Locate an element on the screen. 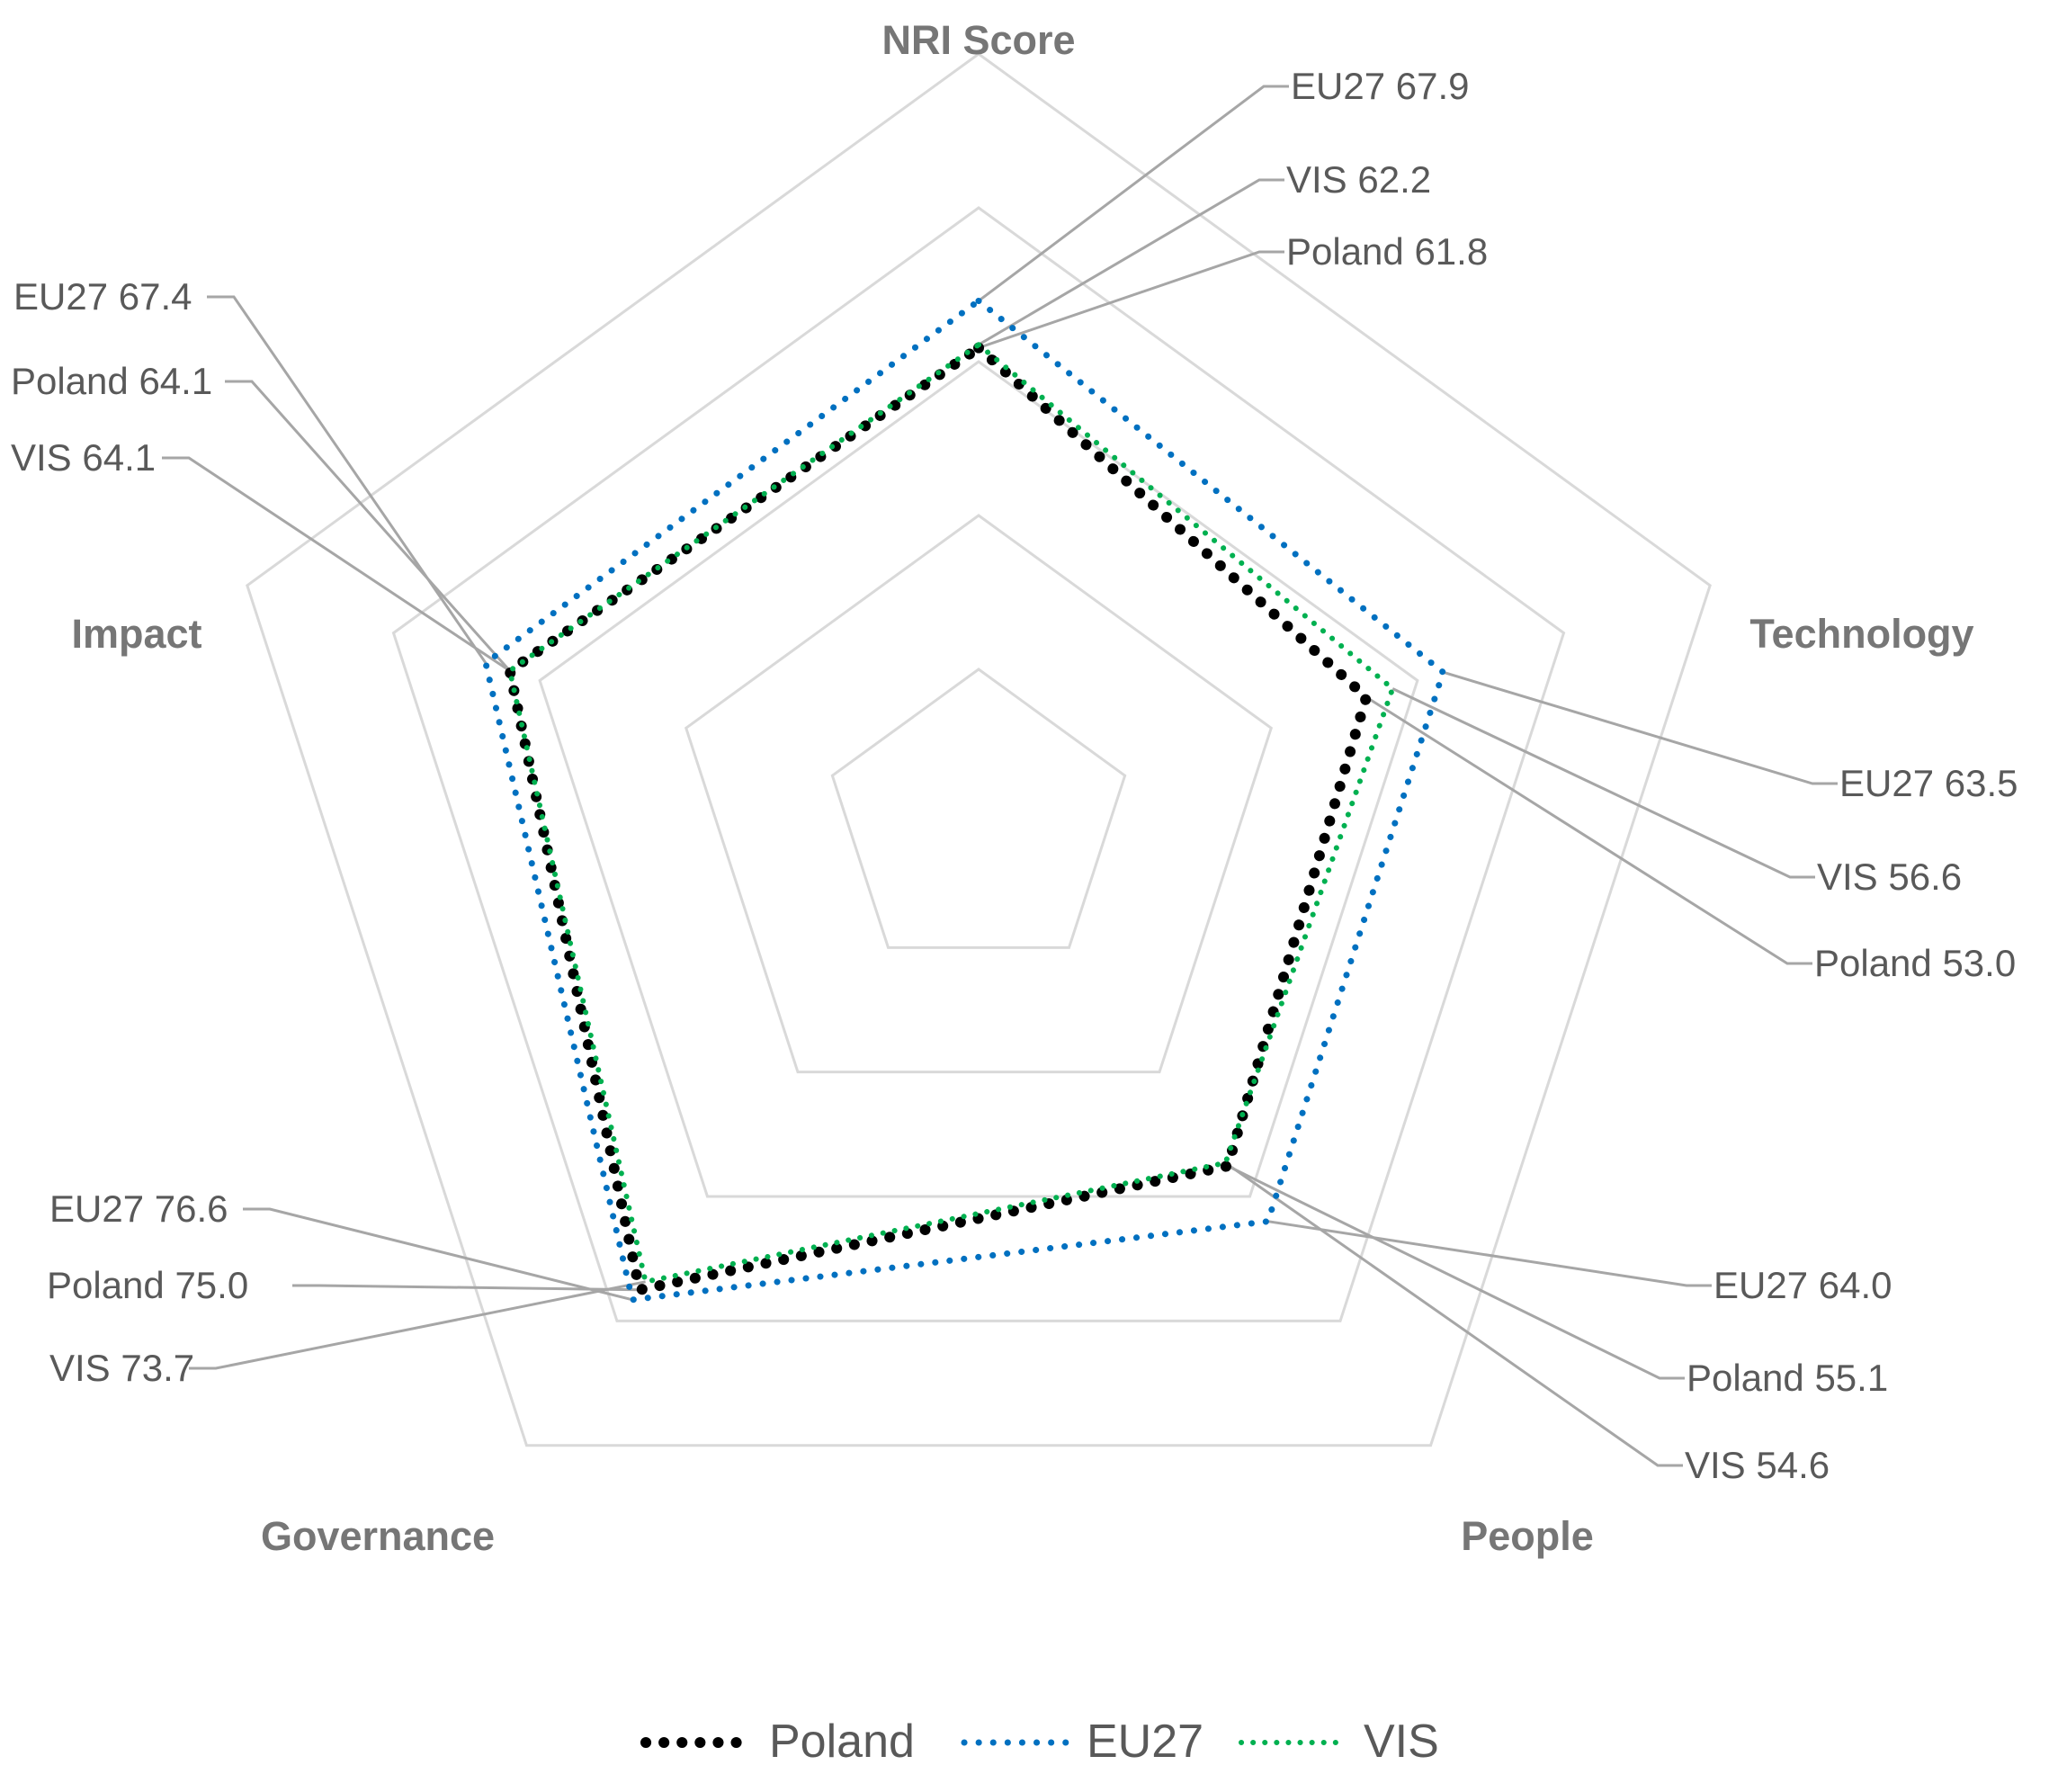 Image resolution: width=2049 pixels, height=1792 pixels. callout-label: VIS 54.6 is located at coordinates (1757, 1465).